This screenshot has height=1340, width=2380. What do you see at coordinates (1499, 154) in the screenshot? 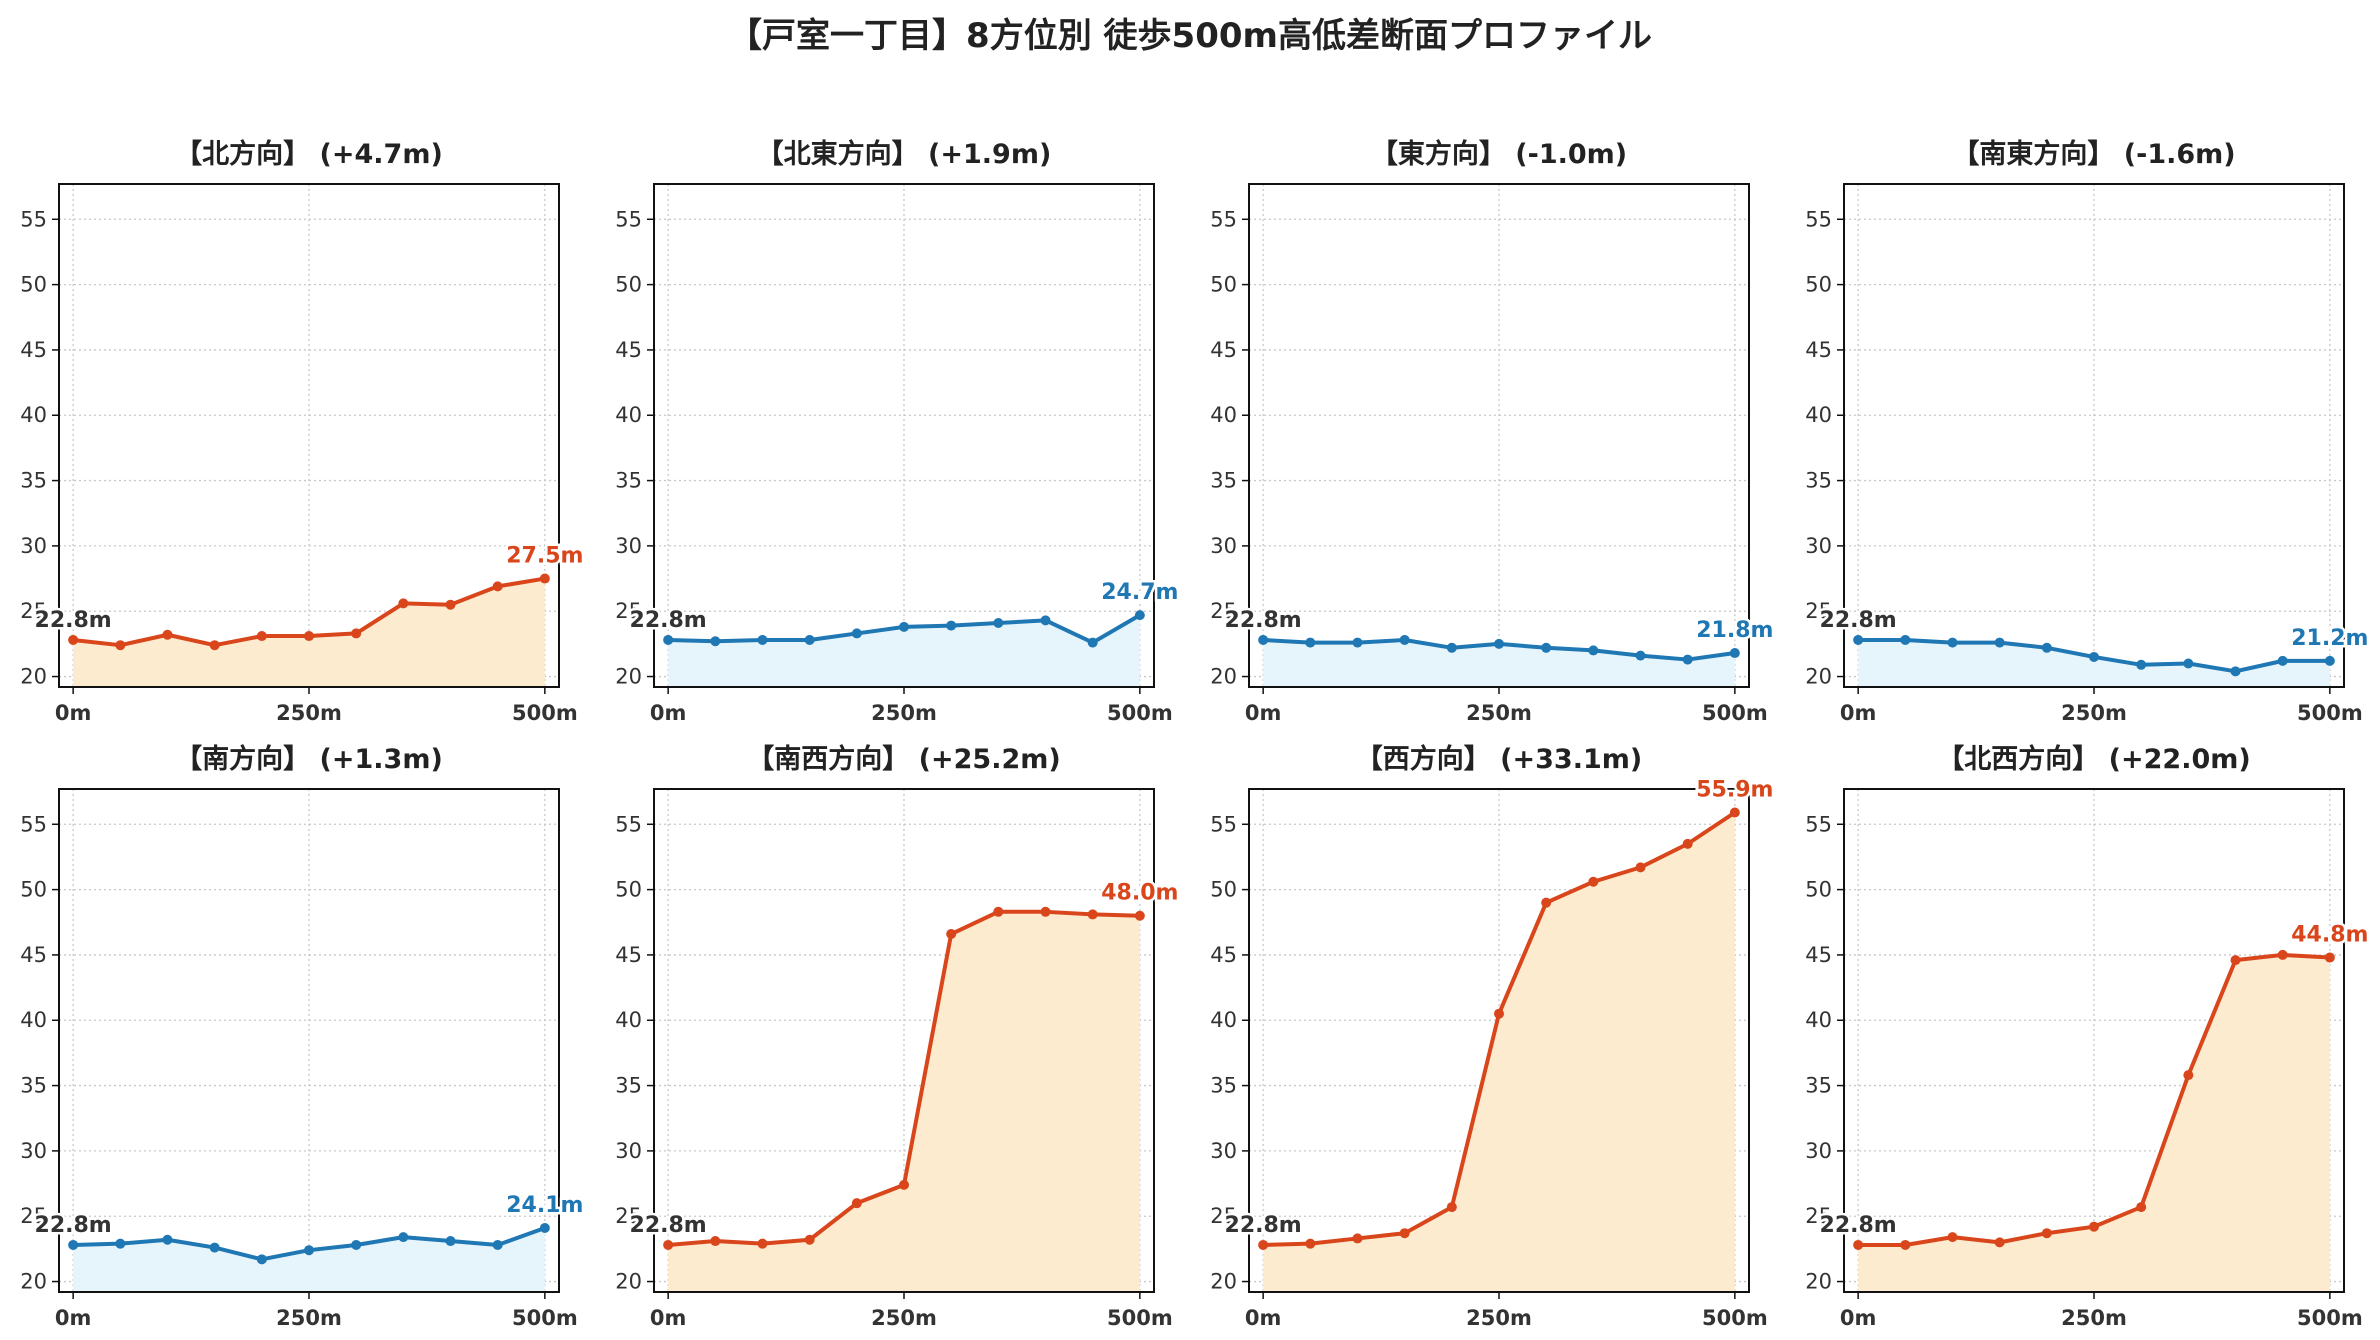
I see `panel-title: 【東方向】 (-1.0m)` at bounding box center [1499, 154].